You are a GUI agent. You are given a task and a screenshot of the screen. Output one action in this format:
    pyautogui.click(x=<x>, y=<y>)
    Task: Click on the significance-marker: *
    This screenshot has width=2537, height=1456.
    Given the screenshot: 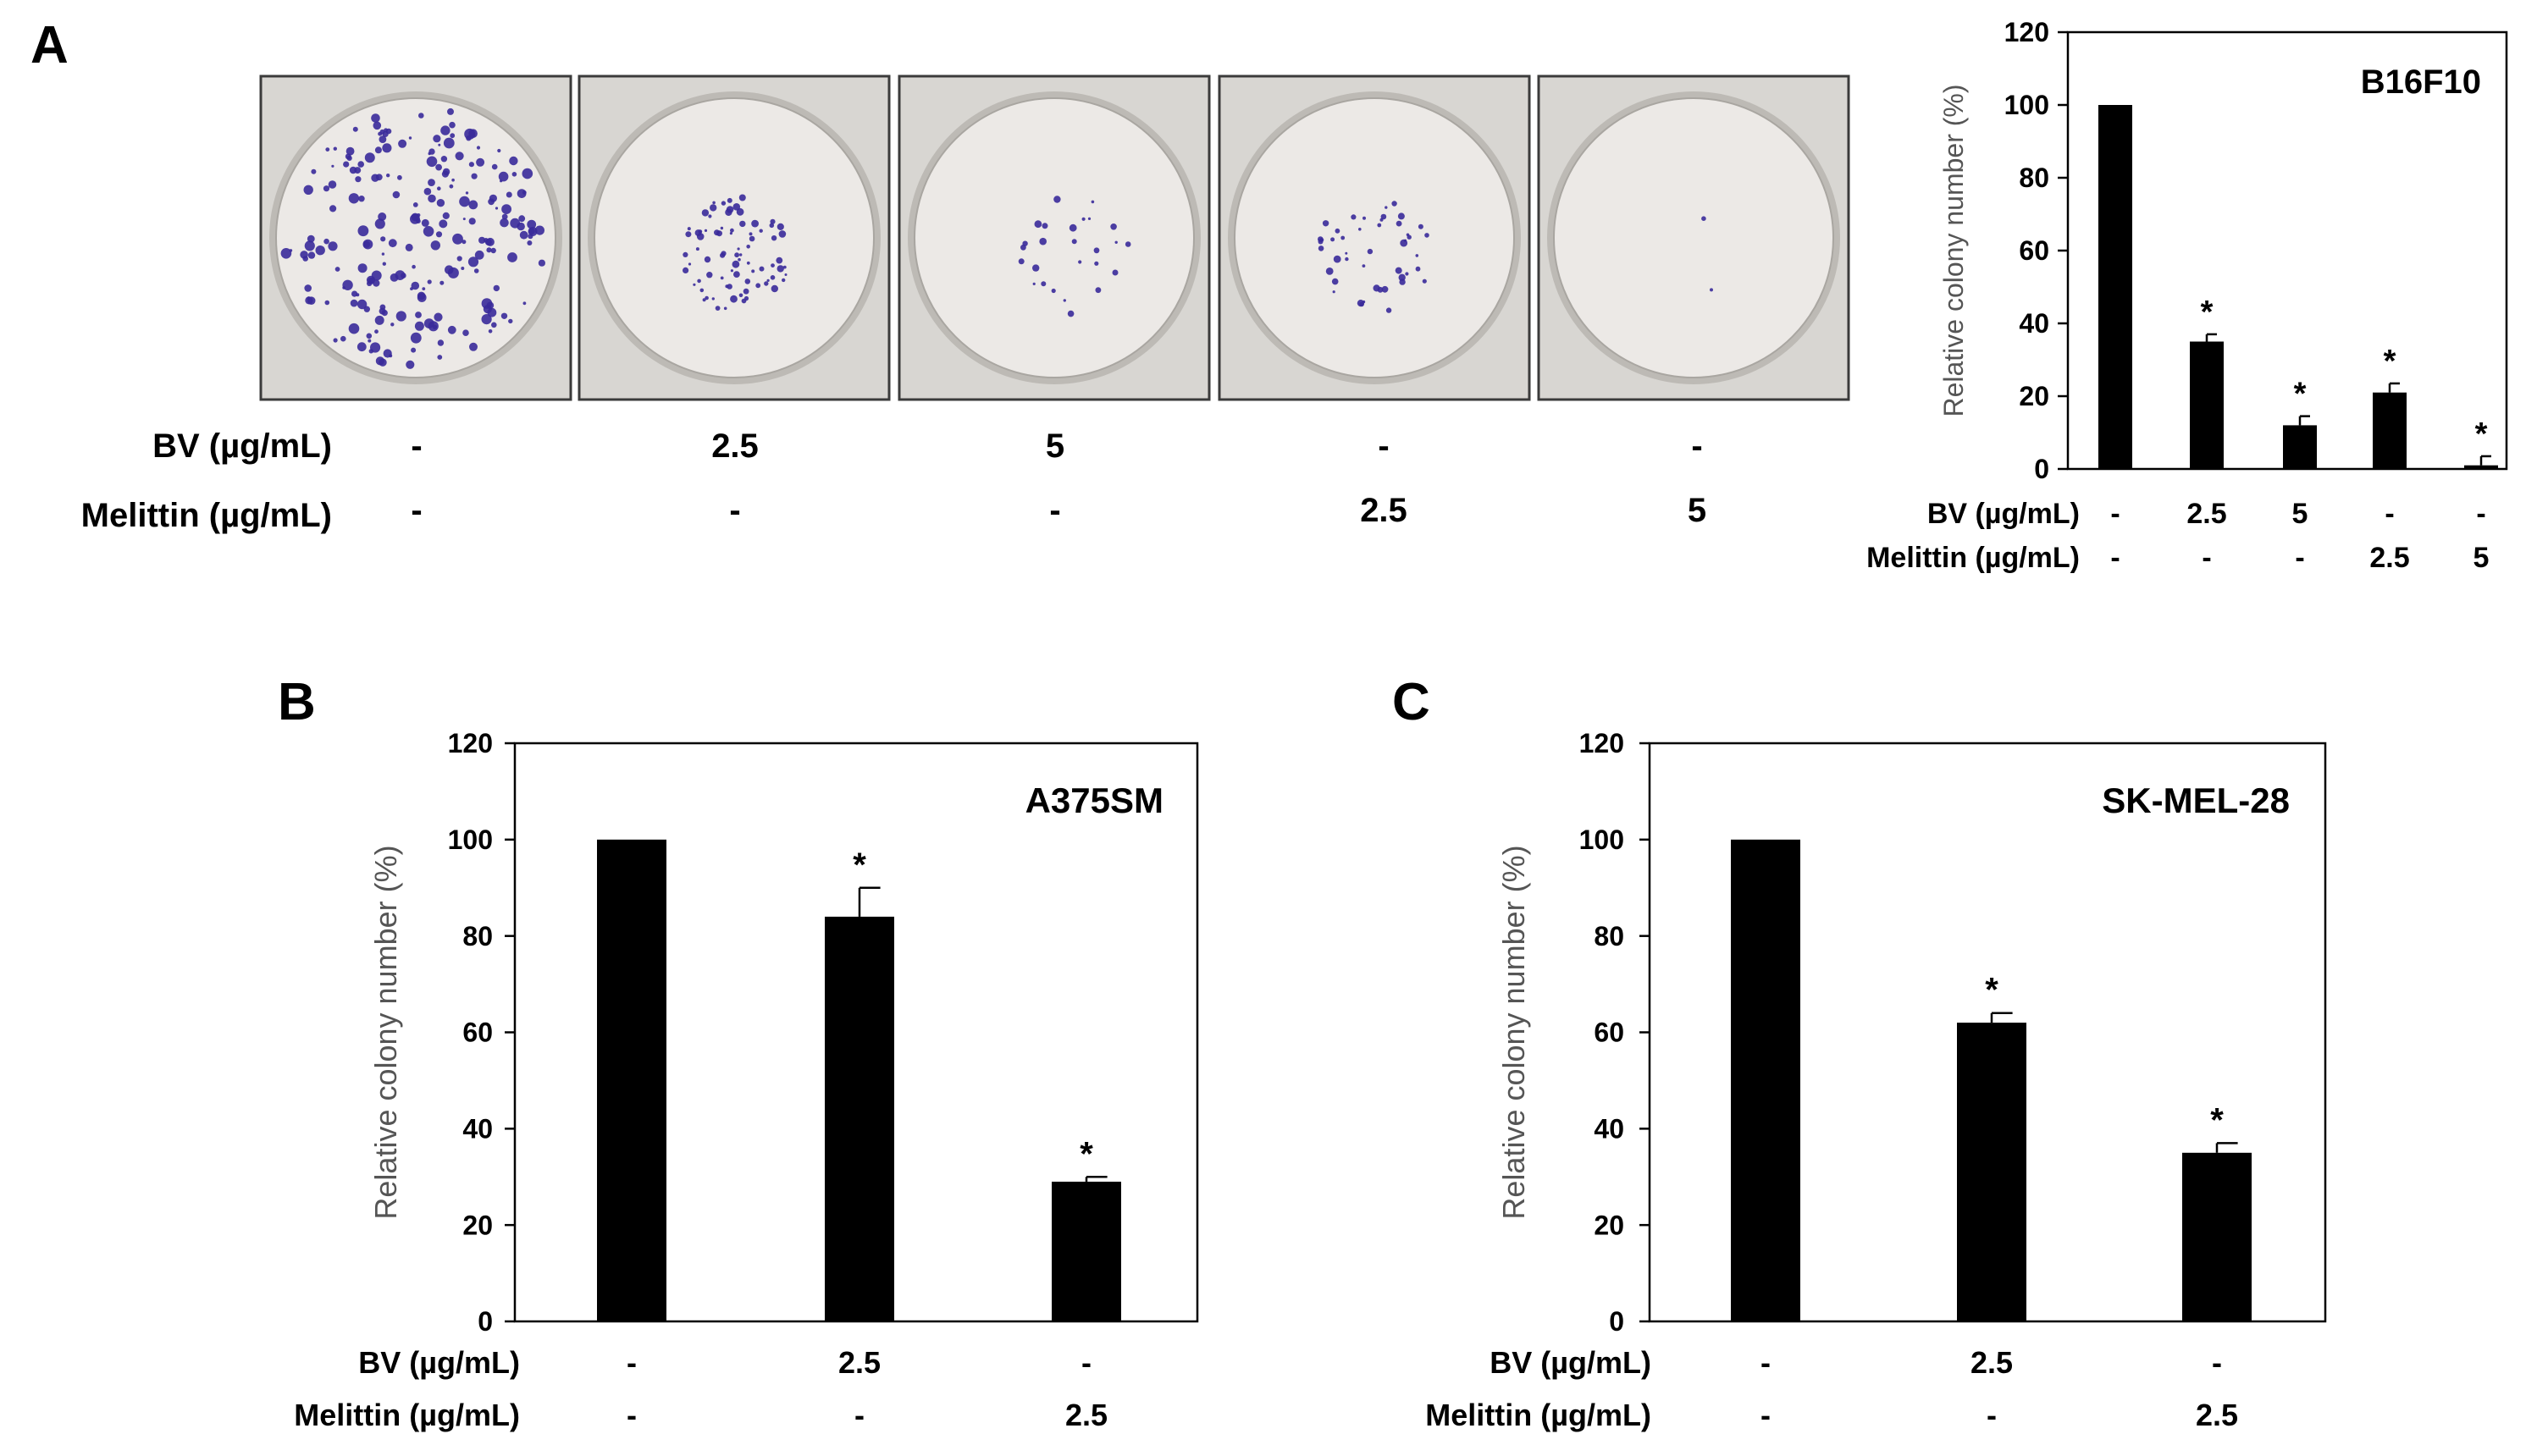 What is the action you would take?
    pyautogui.click(x=860, y=865)
    